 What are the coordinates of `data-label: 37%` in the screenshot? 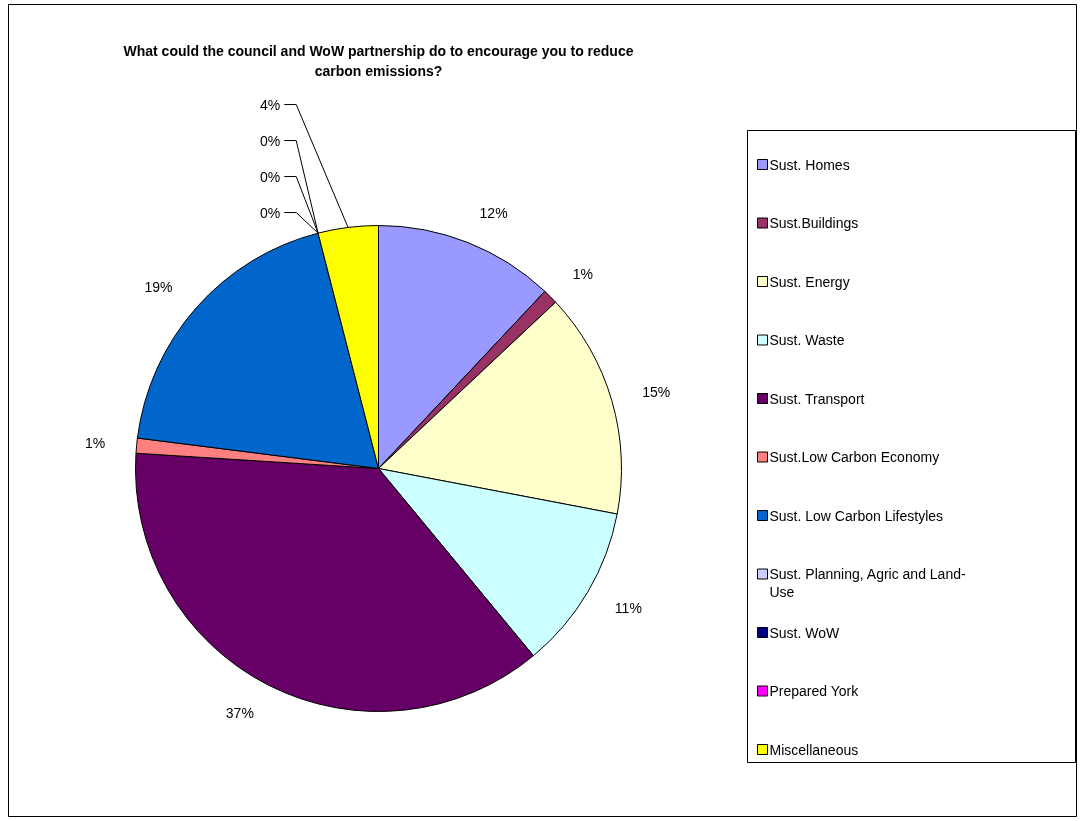 It's located at (239, 713).